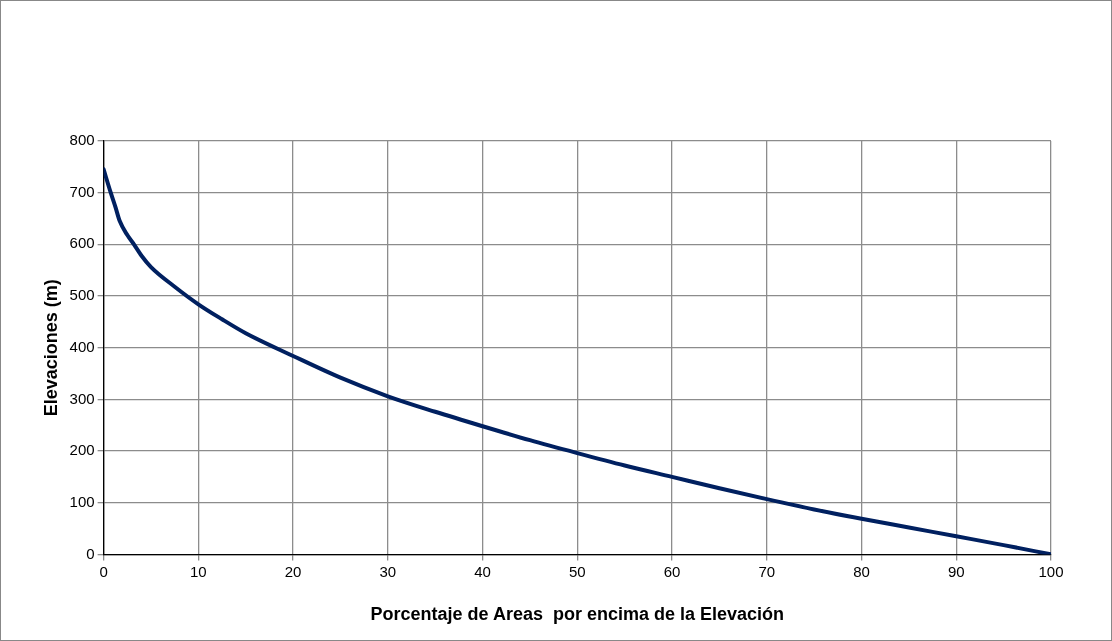 This screenshot has height=641, width=1112. What do you see at coordinates (82, 450) in the screenshot?
I see `y-tick-label: 200` at bounding box center [82, 450].